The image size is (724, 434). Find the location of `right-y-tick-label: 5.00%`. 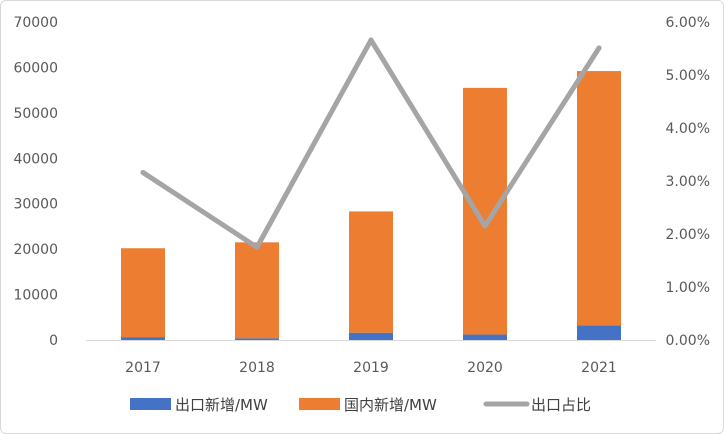

right-y-tick-label: 5.00% is located at coordinates (688, 76).